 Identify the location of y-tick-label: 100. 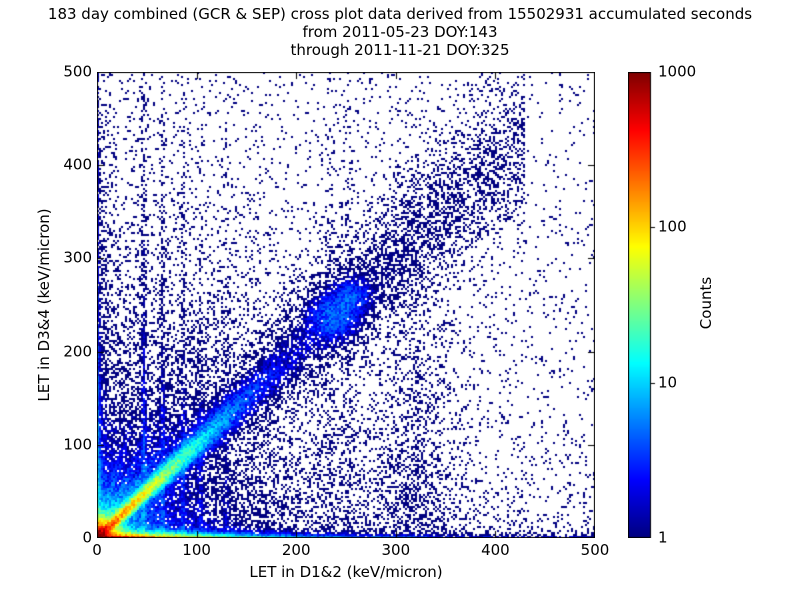
(77, 444).